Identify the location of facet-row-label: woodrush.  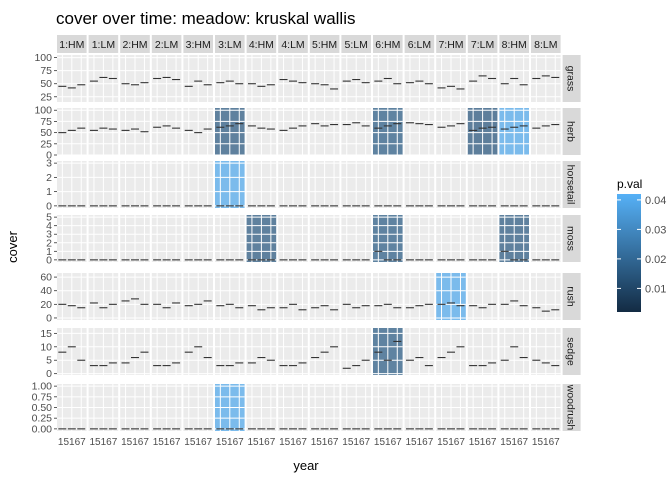
(571, 407).